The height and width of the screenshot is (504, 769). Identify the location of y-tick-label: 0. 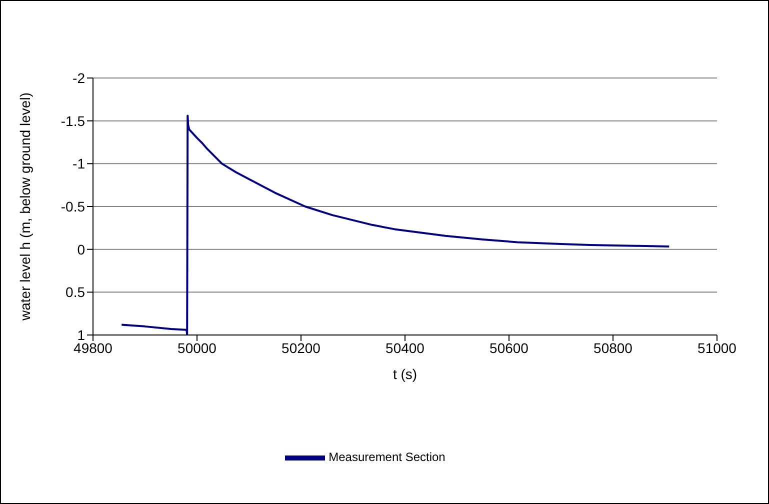
(81, 249).